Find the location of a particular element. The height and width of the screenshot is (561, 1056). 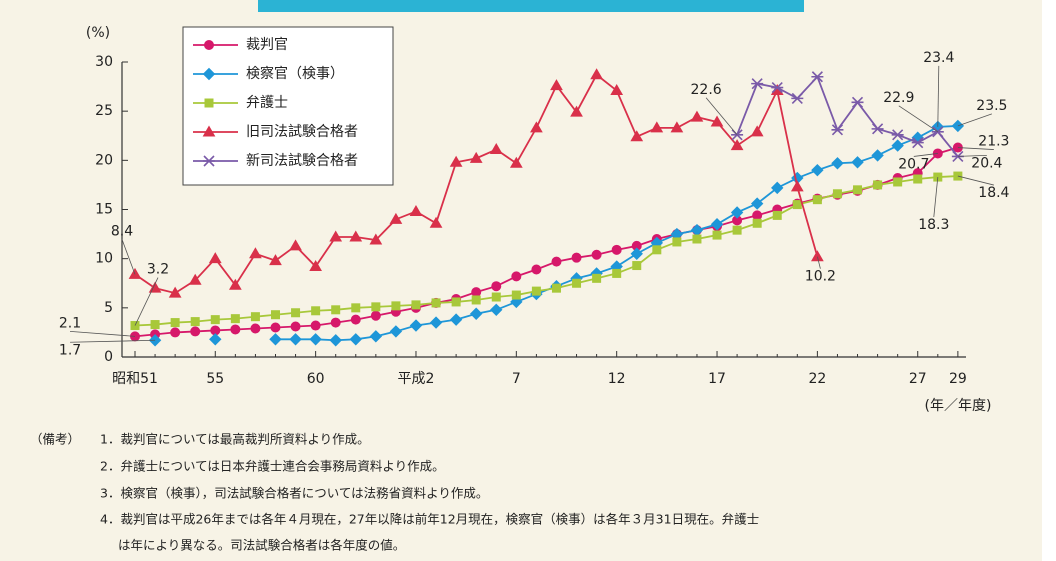

legend is located at coordinates (288, 106).